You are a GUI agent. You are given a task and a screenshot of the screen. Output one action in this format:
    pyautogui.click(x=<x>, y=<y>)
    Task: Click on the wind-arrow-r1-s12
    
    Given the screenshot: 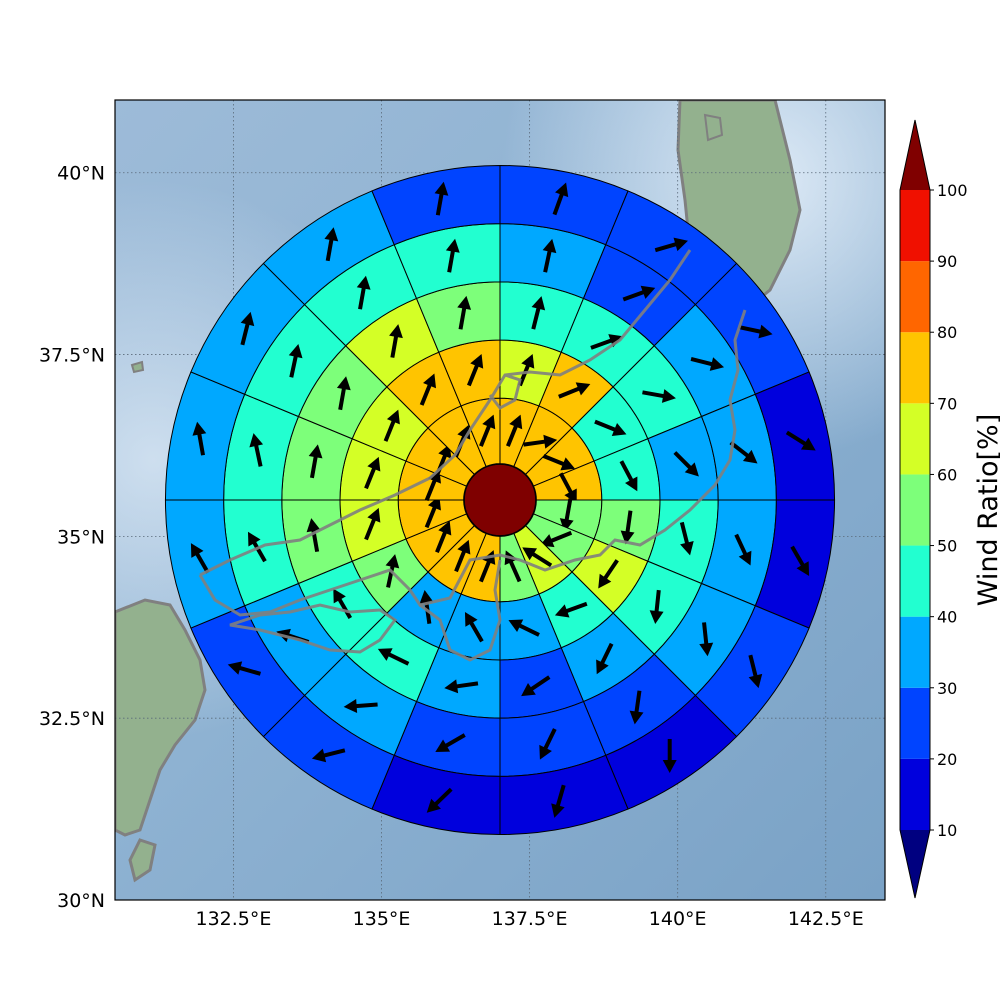 What is the action you would take?
    pyautogui.click(x=372, y=473)
    